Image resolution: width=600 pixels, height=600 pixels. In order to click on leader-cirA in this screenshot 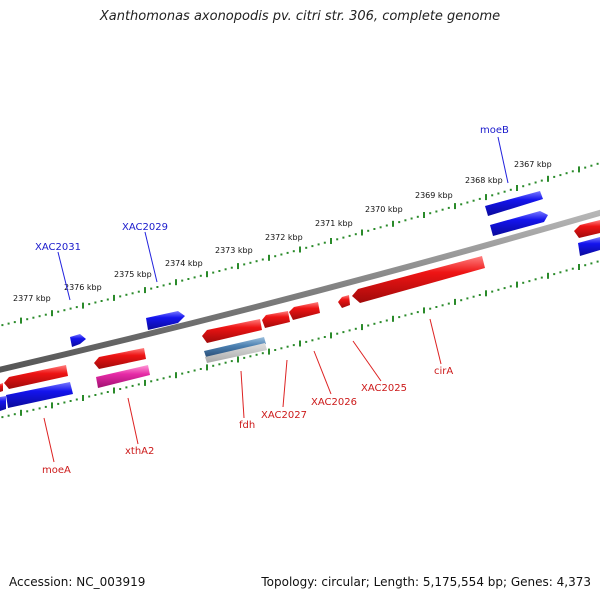, I will do `click(435, 341)`.